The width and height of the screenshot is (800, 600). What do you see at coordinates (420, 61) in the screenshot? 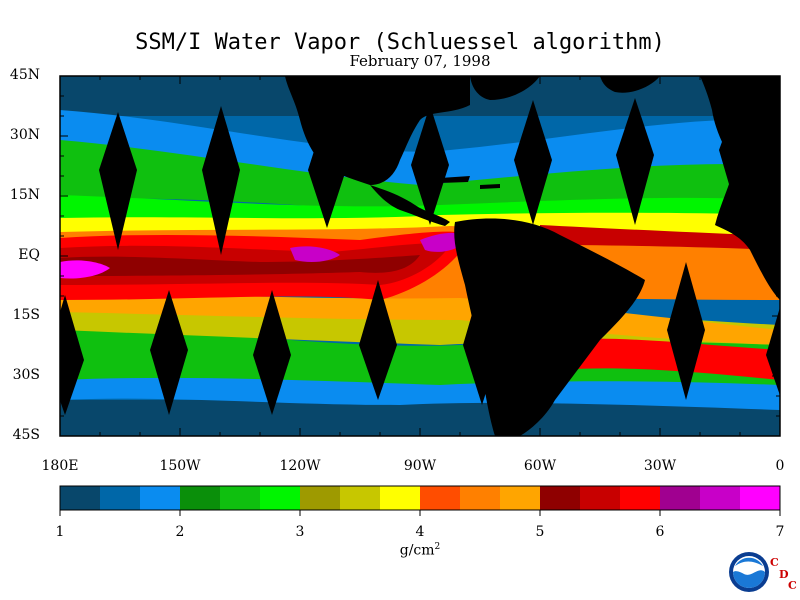
I see `chart-date: February 07, 1998` at bounding box center [420, 61].